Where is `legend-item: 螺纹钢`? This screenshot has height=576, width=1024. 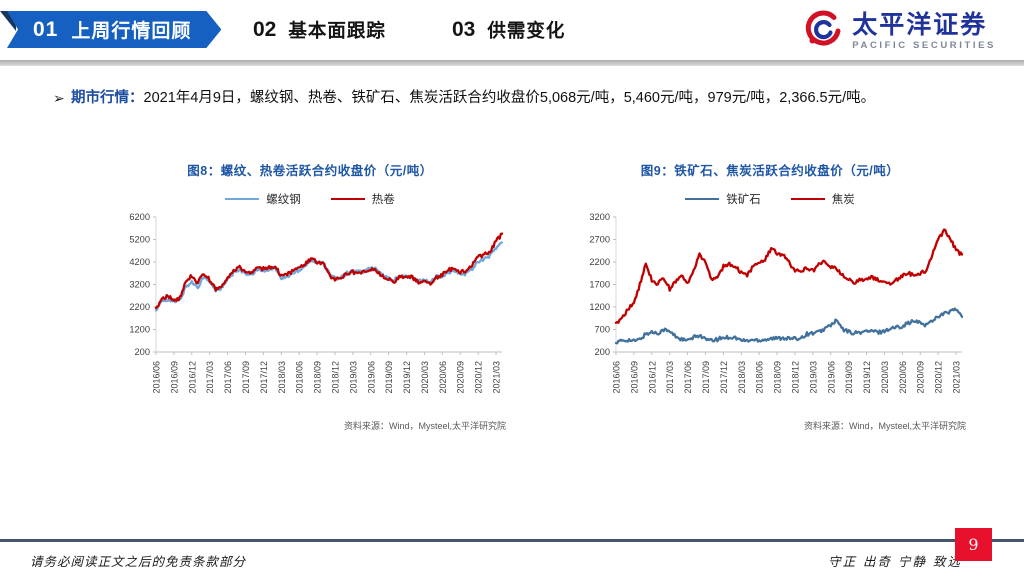 legend-item: 螺纹钢 is located at coordinates (263, 199).